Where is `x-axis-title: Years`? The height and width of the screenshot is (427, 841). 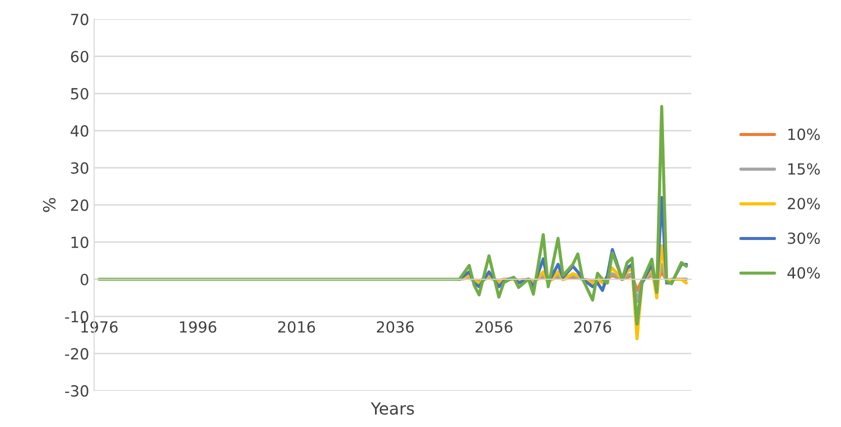 x-axis-title: Years is located at coordinates (392, 408).